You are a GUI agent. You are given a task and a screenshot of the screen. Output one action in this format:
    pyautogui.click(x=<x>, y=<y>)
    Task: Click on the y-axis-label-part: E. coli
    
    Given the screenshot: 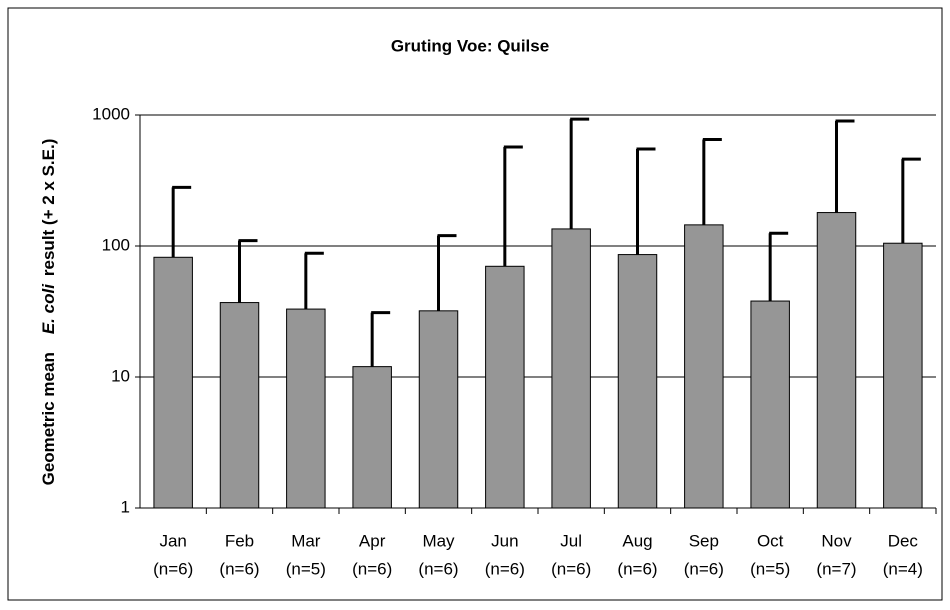 What is the action you would take?
    pyautogui.click(x=48, y=308)
    